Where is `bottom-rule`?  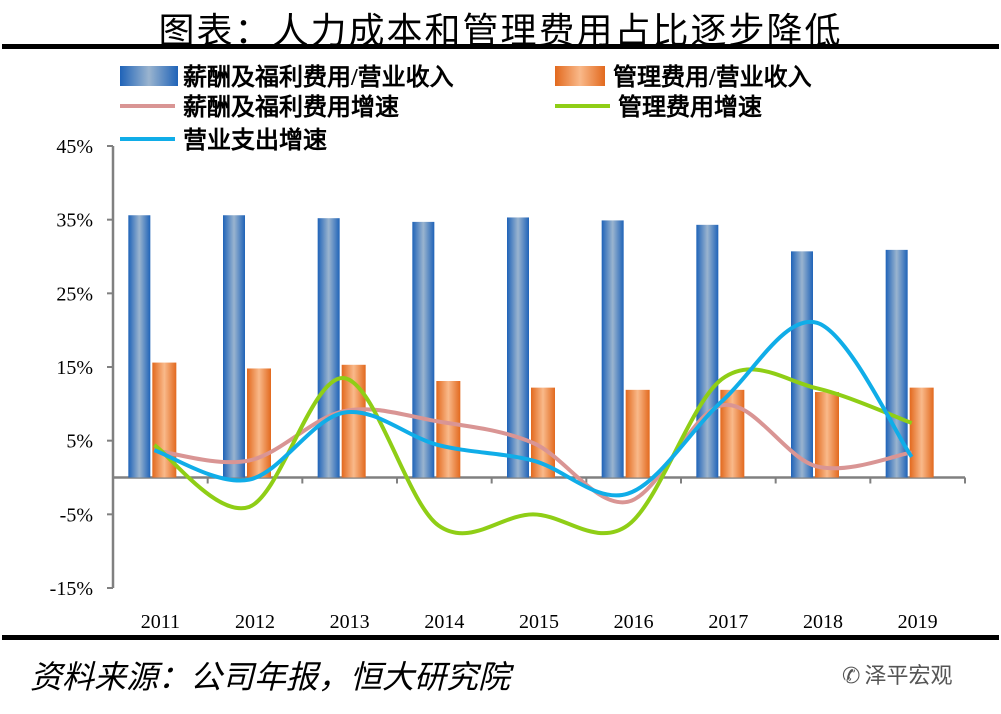 bottom-rule is located at coordinates (500, 637).